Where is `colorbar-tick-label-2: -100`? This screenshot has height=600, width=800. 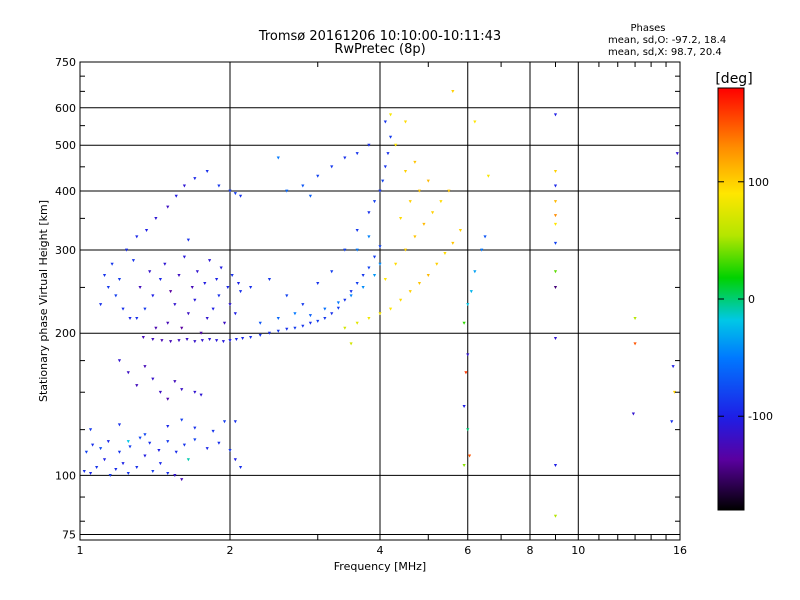
colorbar-tick-label-2: -100 is located at coordinates (760, 416).